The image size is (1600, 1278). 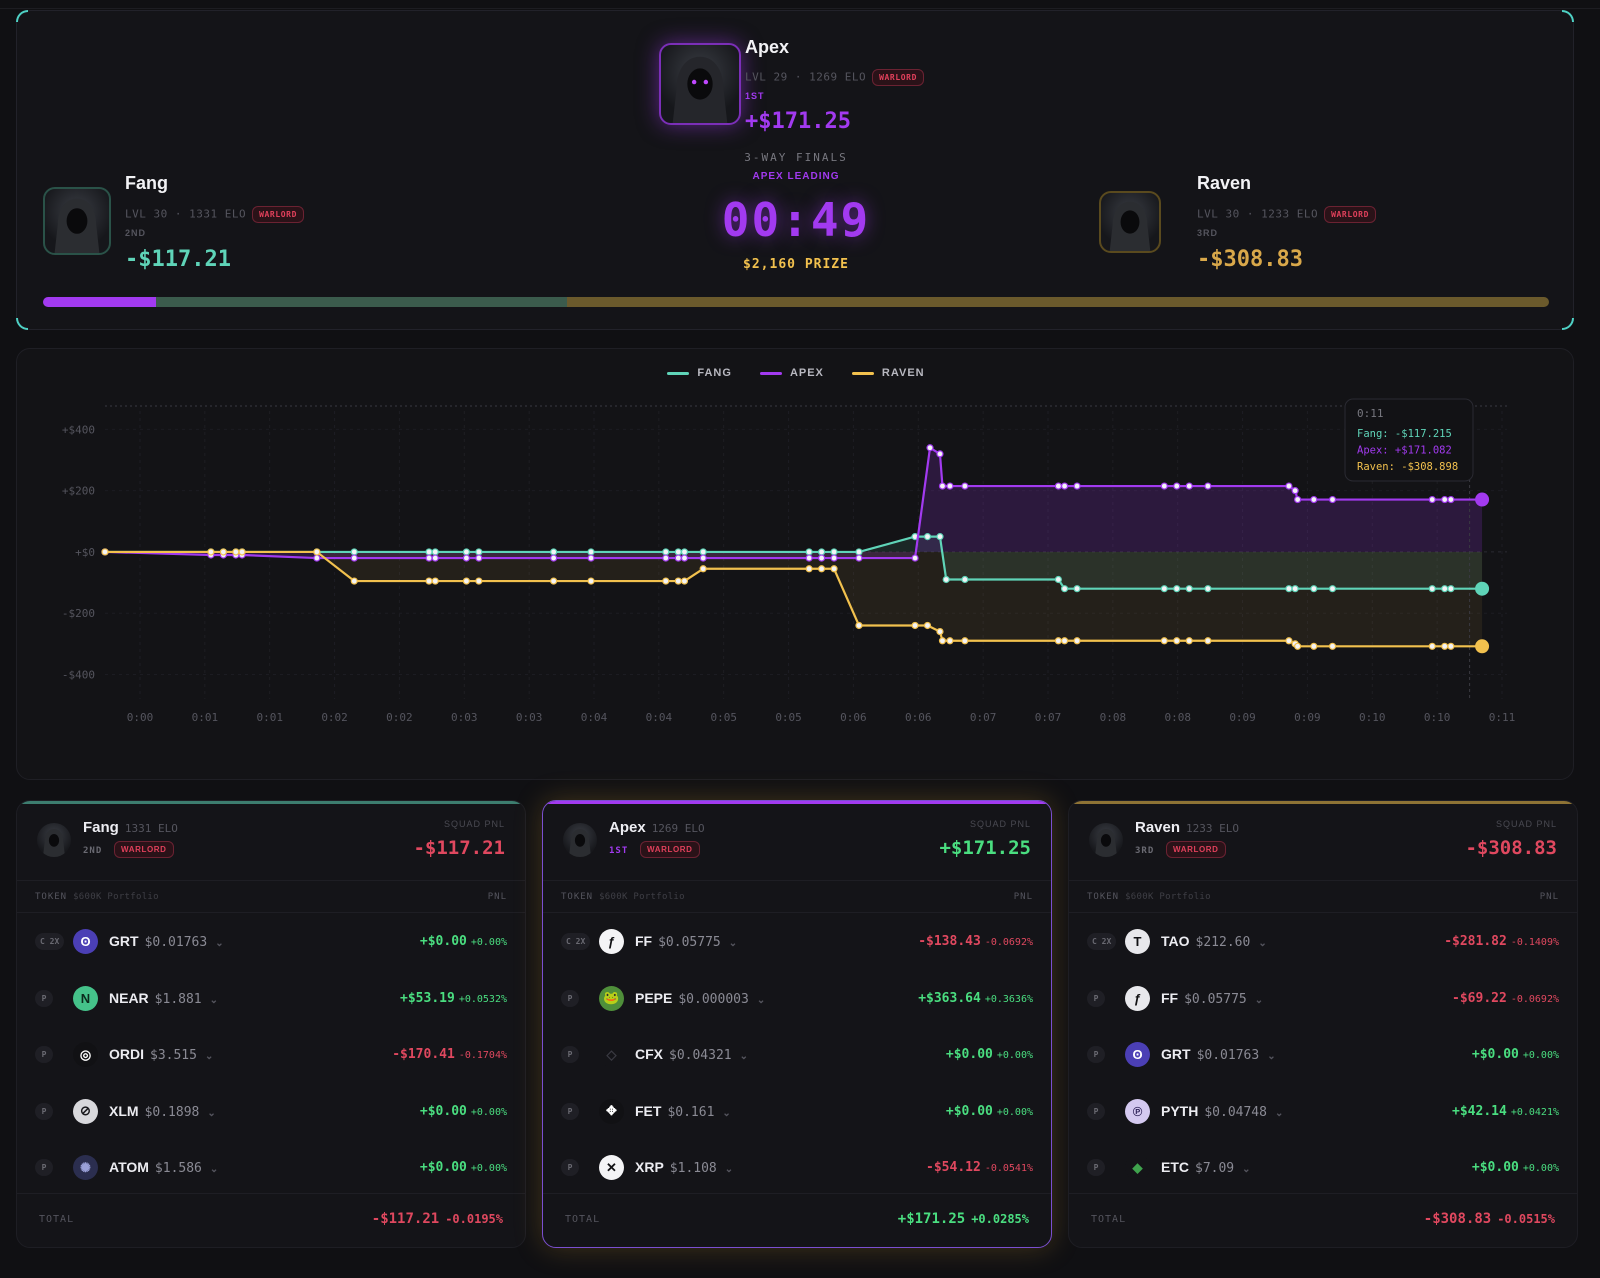 I want to click on token-row: P ◆ ETC $7.09 ⌄ +$0.00 +0.00%, so click(x=1323, y=1167).